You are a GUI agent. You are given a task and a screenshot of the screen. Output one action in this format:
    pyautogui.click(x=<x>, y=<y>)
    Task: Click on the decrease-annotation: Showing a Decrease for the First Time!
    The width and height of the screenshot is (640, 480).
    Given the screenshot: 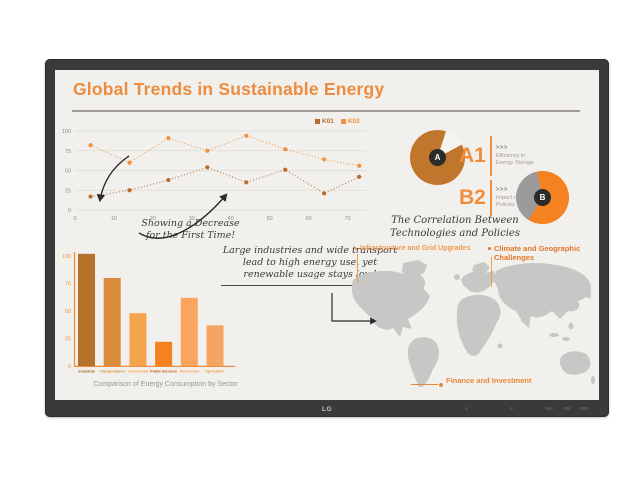 What is the action you would take?
    pyautogui.click(x=190, y=230)
    